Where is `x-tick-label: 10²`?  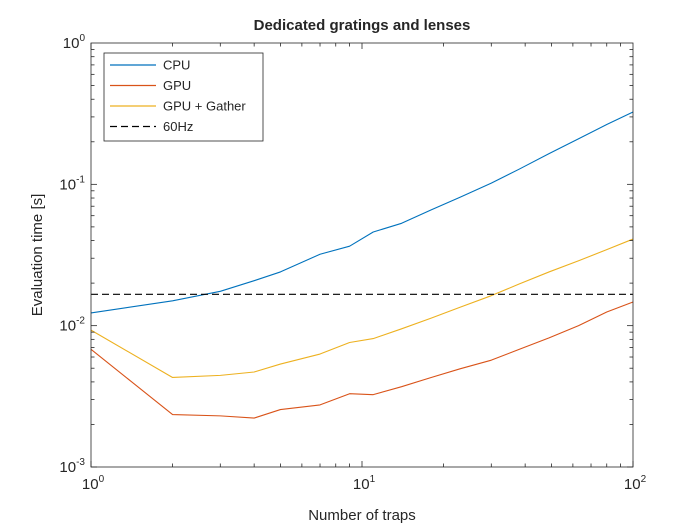 x-tick-label: 10² is located at coordinates (635, 483).